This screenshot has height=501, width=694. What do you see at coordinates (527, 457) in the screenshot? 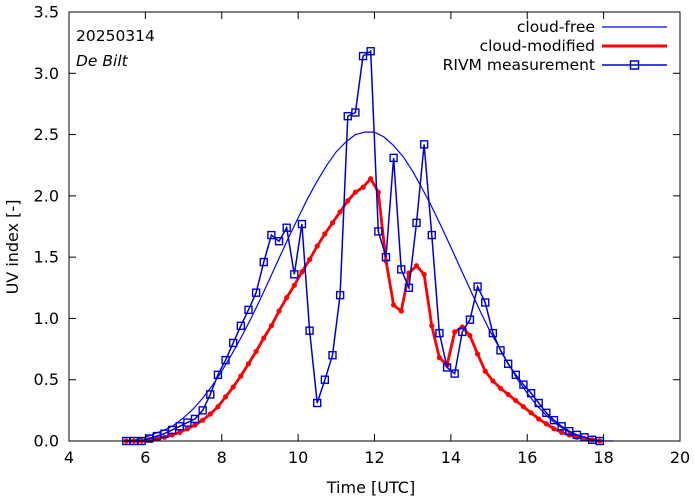
I see `x-tick-label: 16` at bounding box center [527, 457].